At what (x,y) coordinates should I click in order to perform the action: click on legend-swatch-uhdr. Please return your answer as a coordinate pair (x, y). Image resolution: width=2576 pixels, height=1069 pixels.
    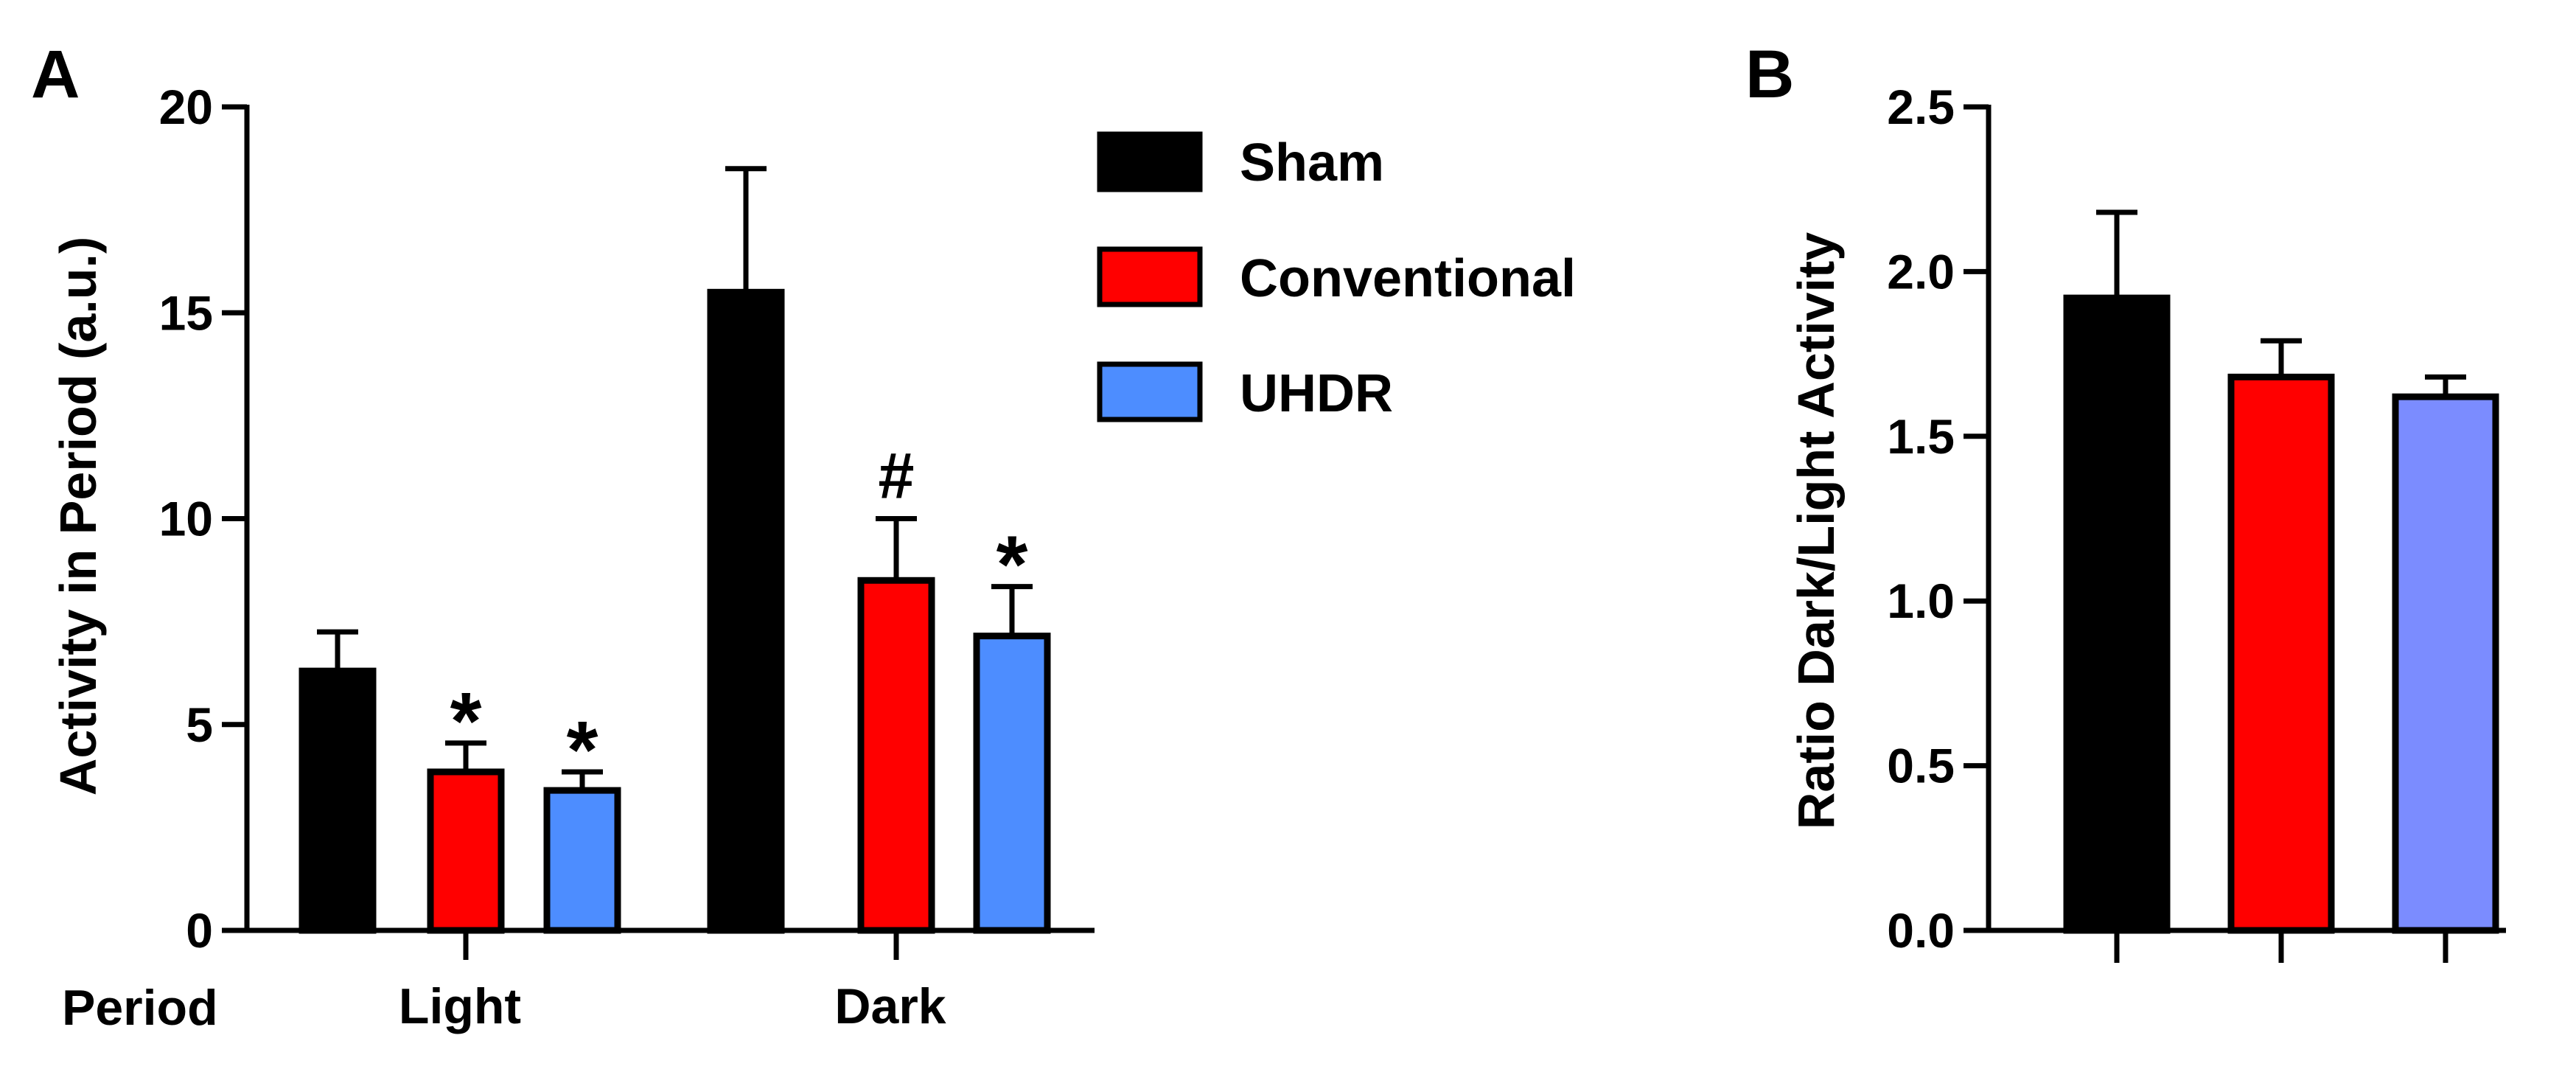
    Looking at the image, I should click on (1150, 391).